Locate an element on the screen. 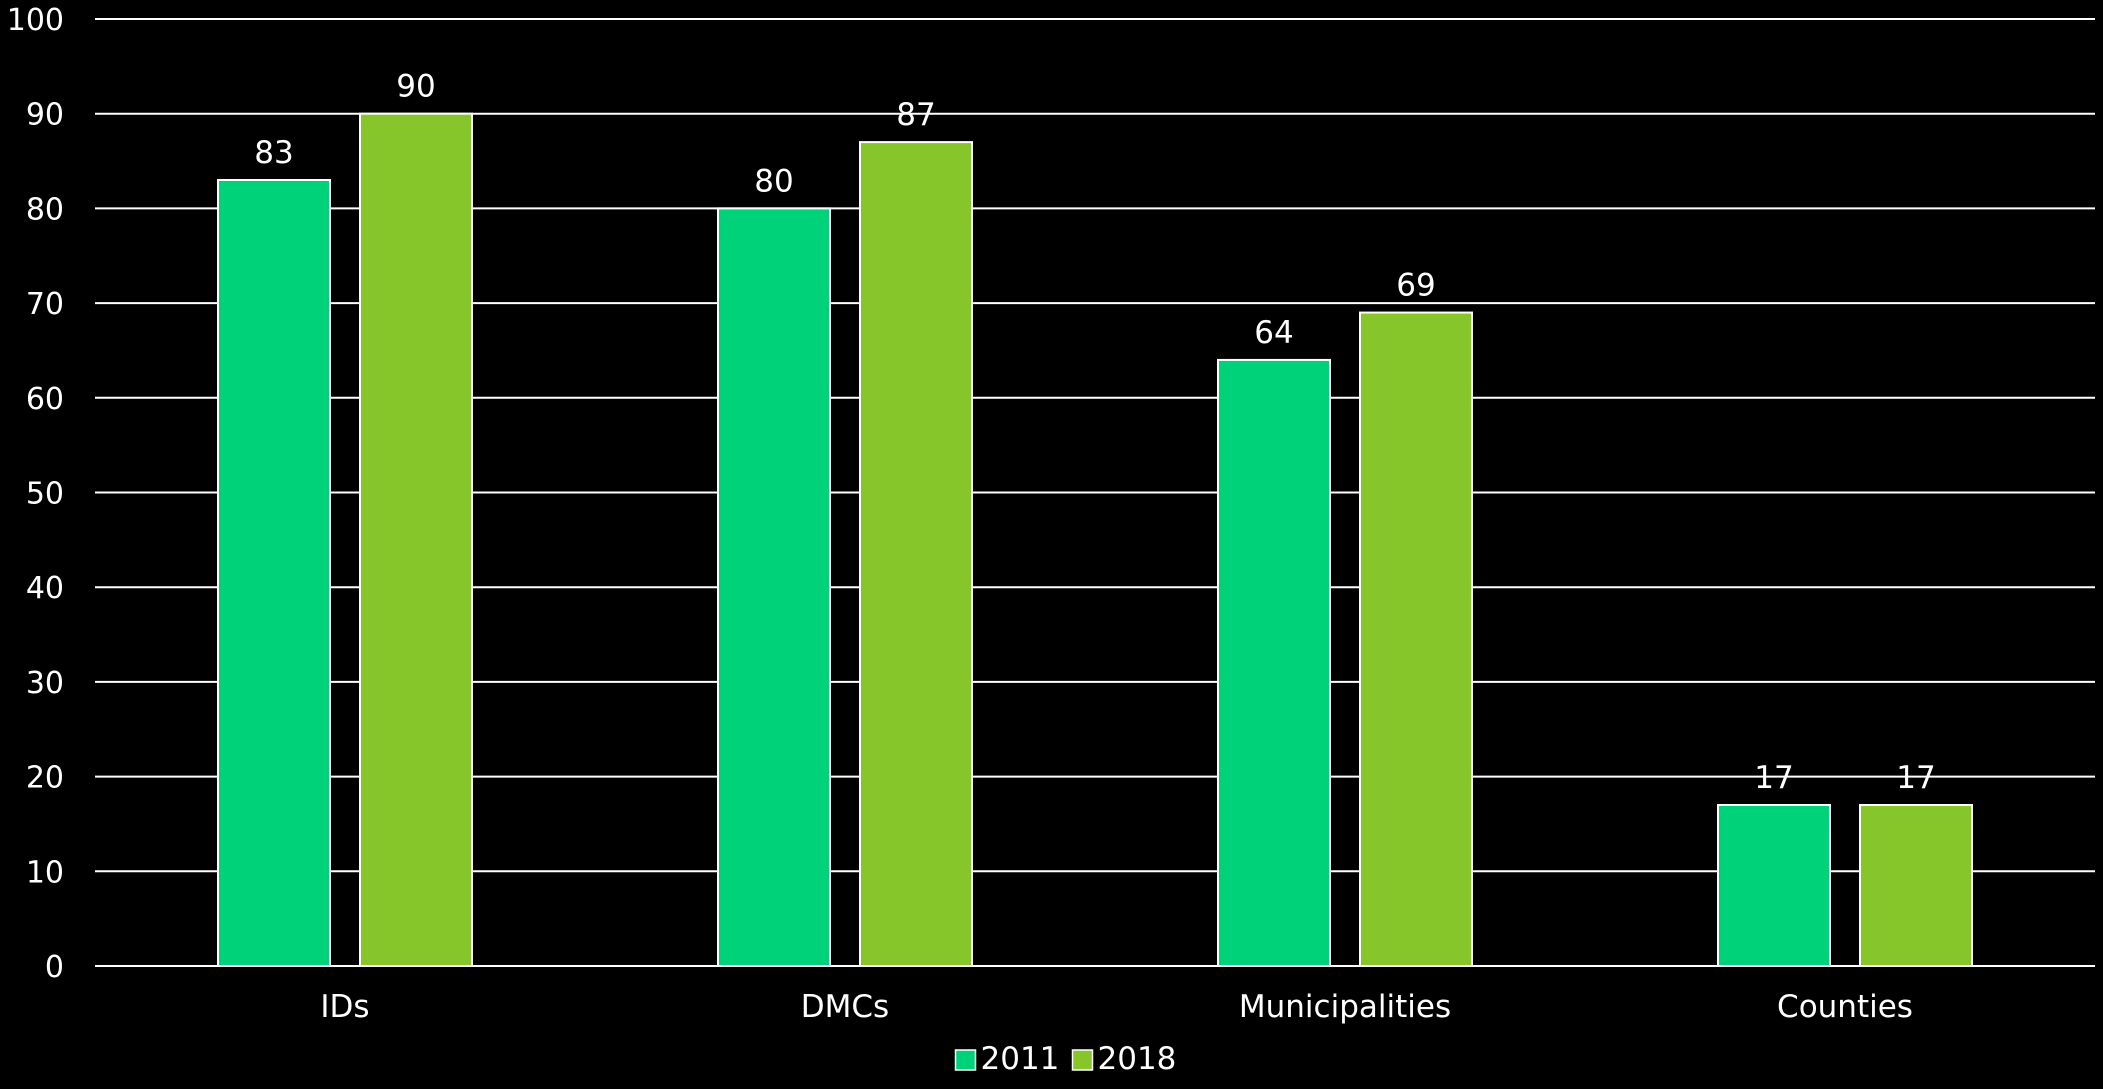  data-label: 64 is located at coordinates (1273, 333).